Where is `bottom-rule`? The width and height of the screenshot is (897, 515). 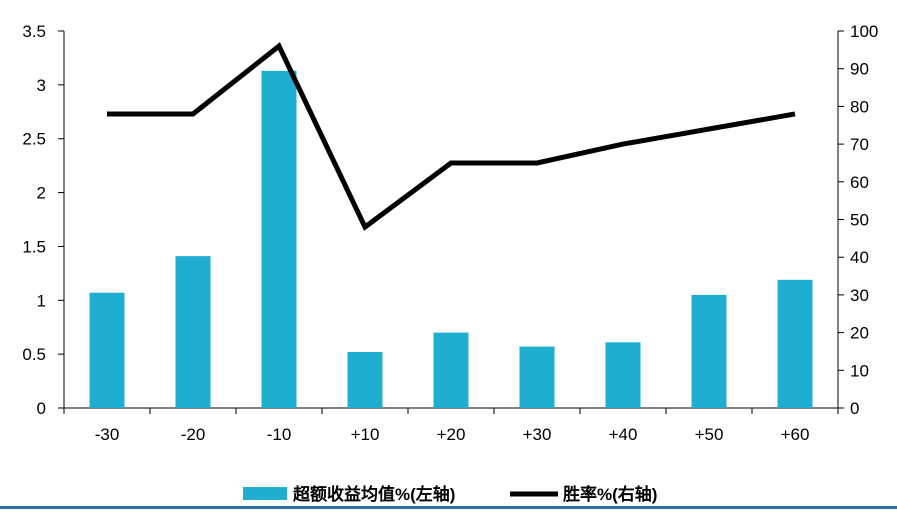
bottom-rule is located at coordinates (448, 507).